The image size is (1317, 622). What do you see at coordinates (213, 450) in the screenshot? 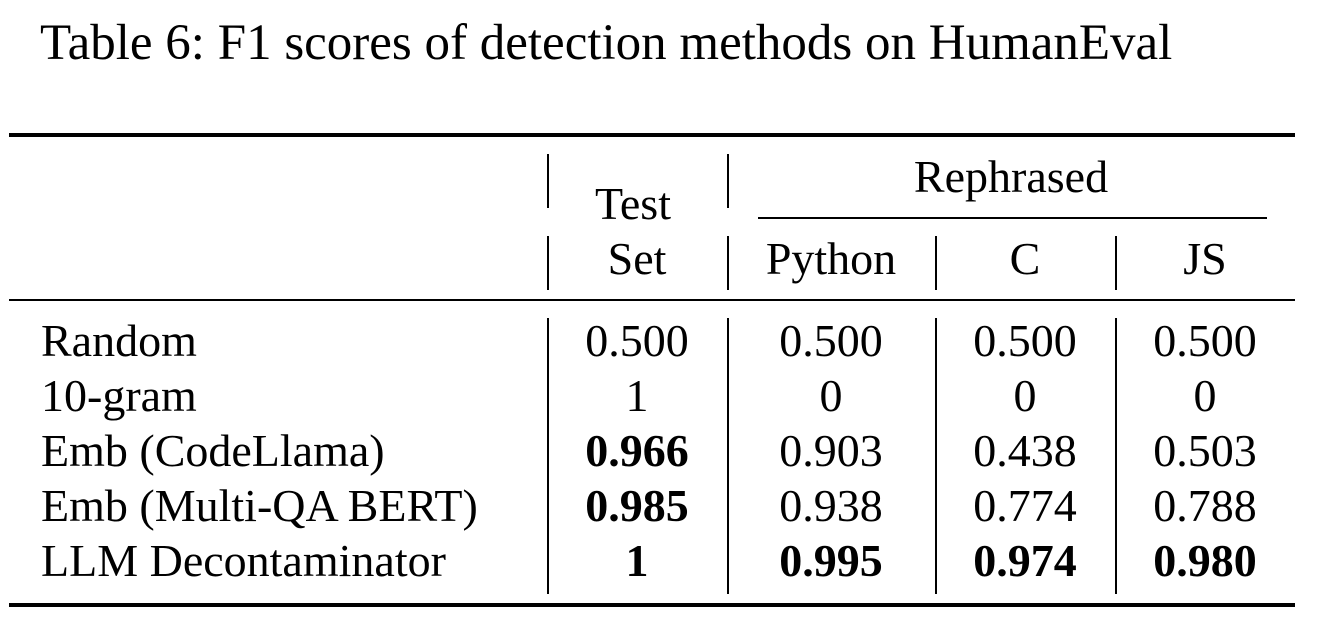
I see `row-method-label: Emb (CodeLlama)` at bounding box center [213, 450].